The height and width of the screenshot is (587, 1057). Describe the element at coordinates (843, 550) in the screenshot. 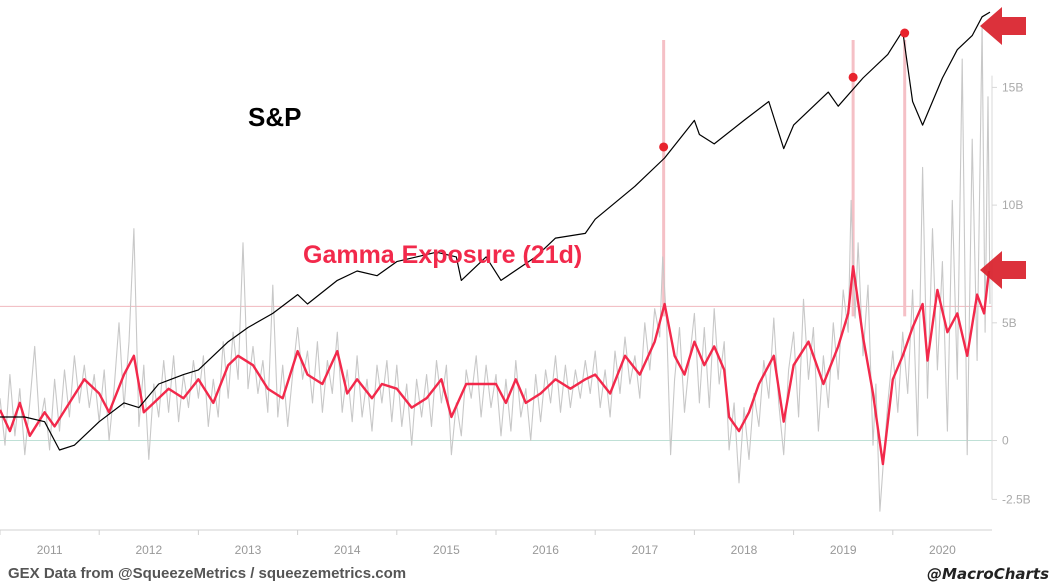

I see `x-tick-label: 2019` at that location.